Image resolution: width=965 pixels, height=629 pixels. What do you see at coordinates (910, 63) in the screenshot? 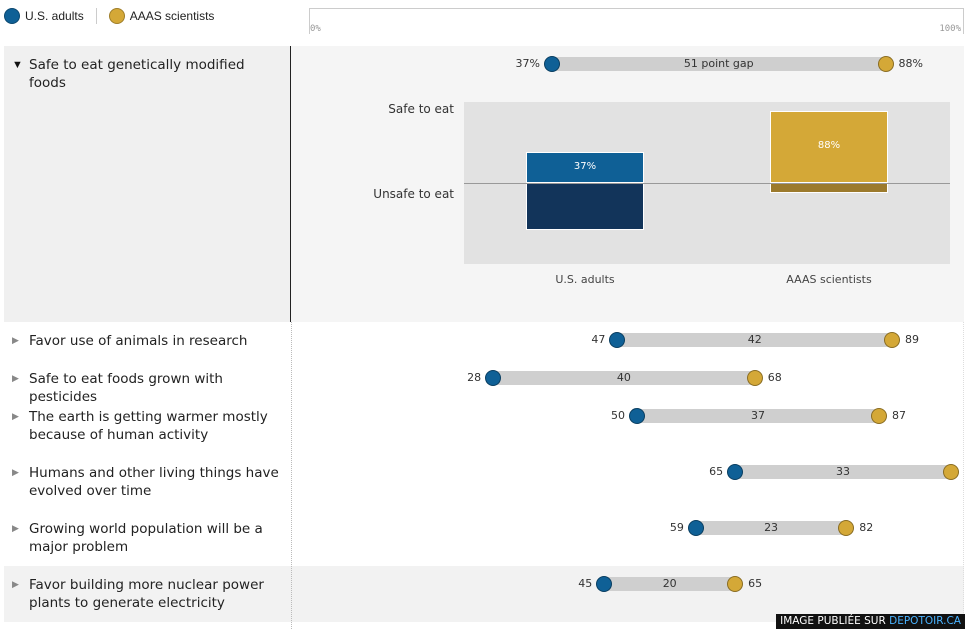
I see `value-scientists: 88%` at bounding box center [910, 63].